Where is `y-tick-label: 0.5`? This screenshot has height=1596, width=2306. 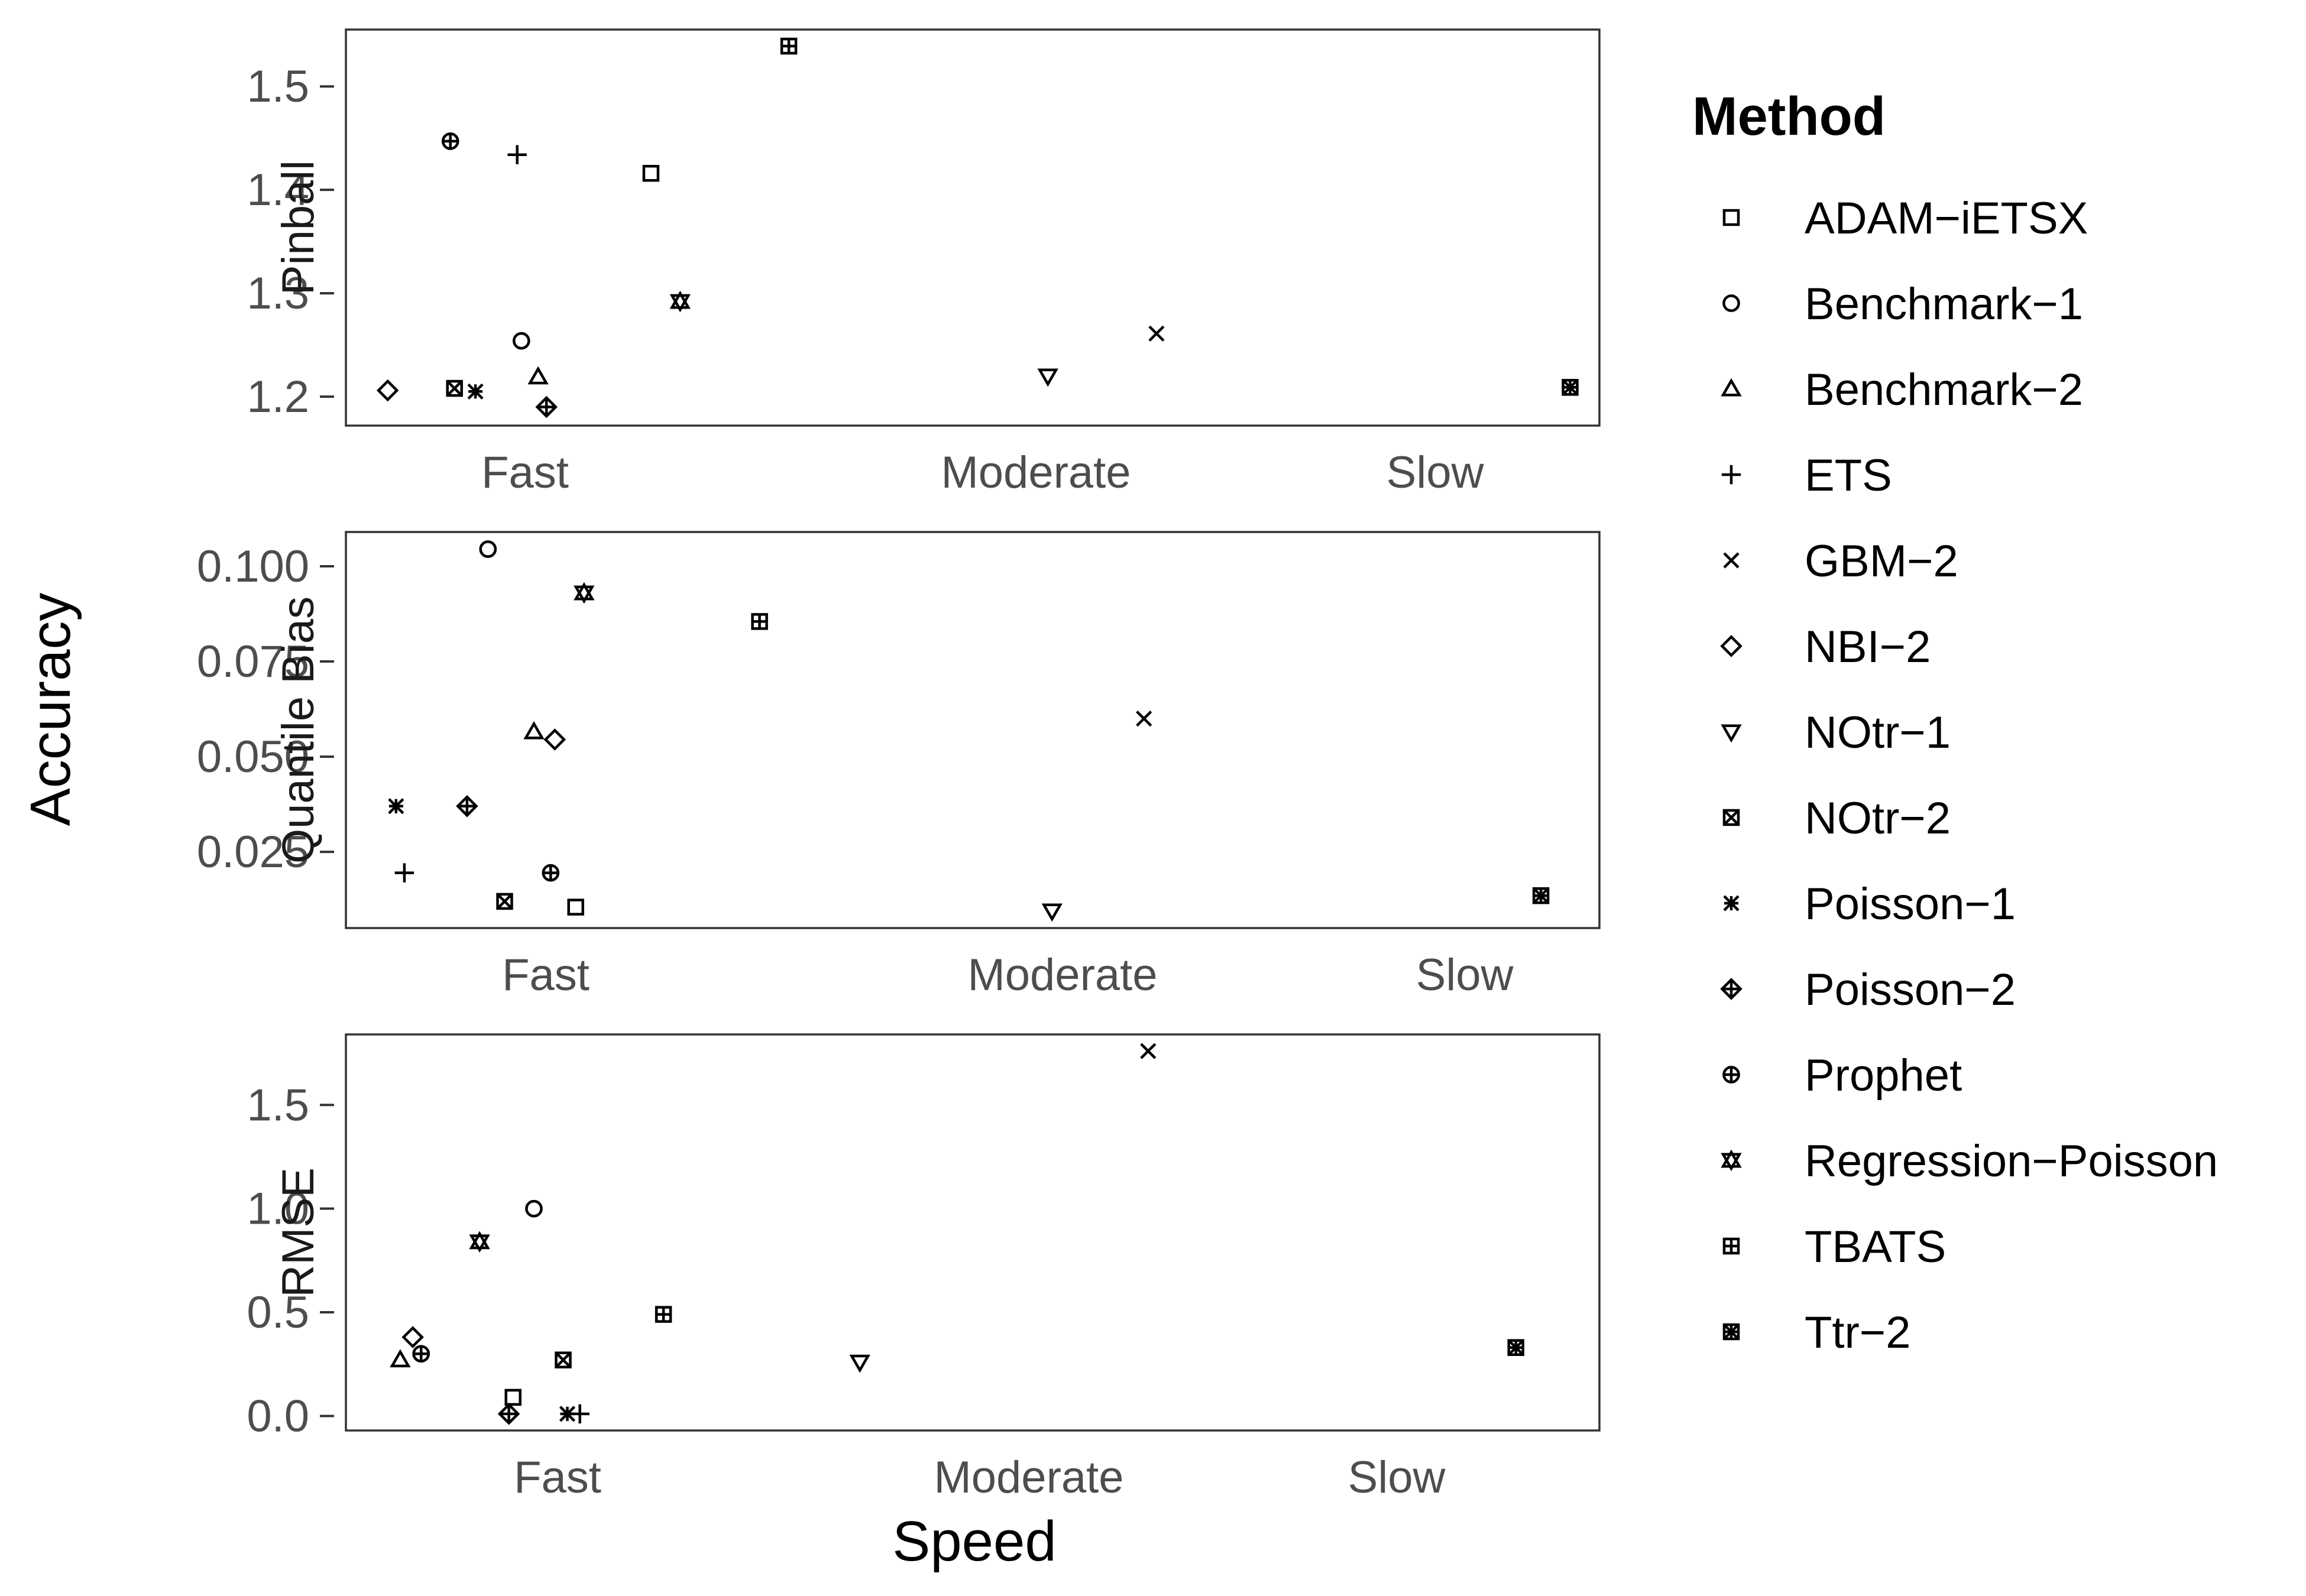 y-tick-label: 0.5 is located at coordinates (278, 1313).